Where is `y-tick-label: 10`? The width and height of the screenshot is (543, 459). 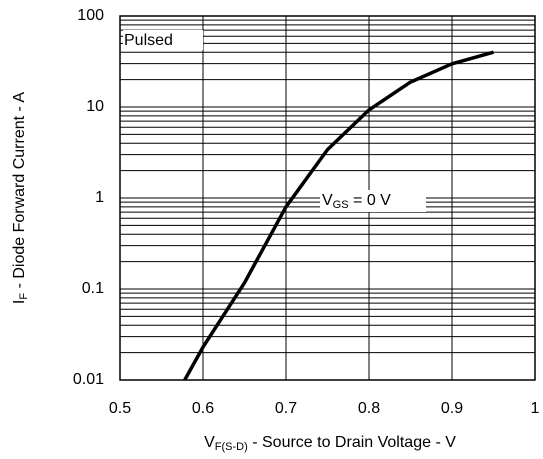 y-tick-label: 10 is located at coordinates (95, 106).